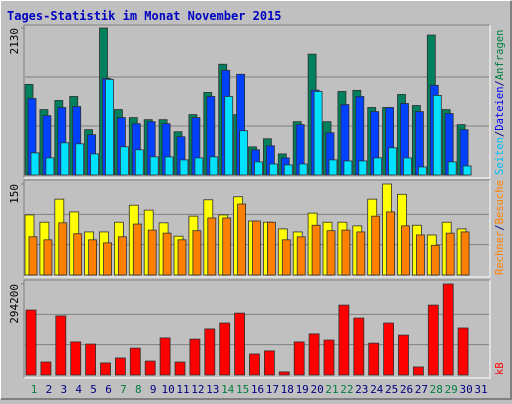 Image resolution: width=512 pixels, height=404 pixels. Describe the element at coordinates (108, 389) in the screenshot. I see `x-tick-label: 6` at that location.